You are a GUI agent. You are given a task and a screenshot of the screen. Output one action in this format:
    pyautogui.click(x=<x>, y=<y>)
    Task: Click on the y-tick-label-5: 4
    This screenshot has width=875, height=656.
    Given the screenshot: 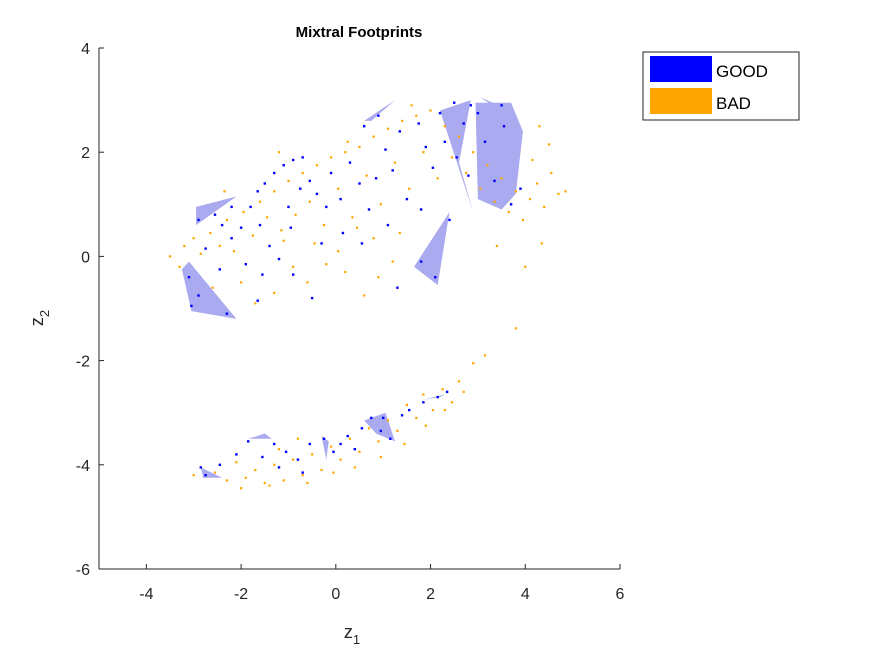 What is the action you would take?
    pyautogui.click(x=85, y=49)
    